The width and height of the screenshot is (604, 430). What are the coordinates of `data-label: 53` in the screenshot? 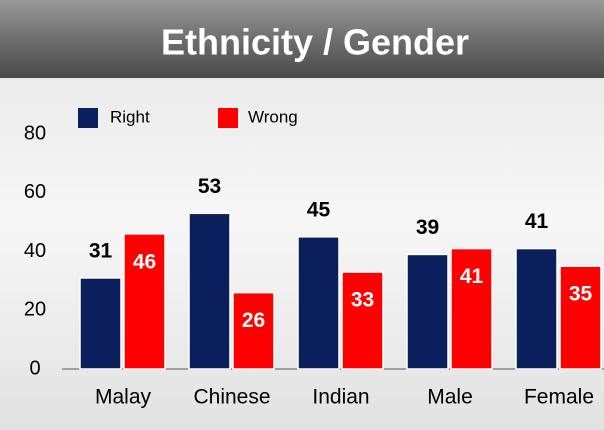 It's located at (209, 186).